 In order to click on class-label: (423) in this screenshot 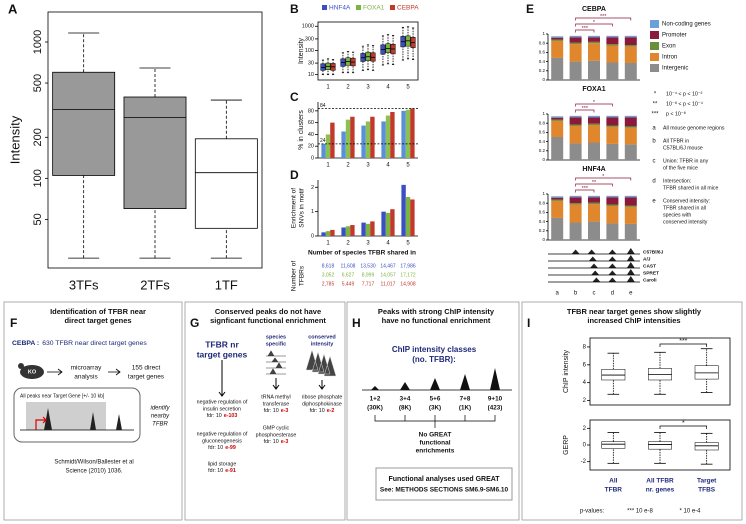, I will do `click(495, 408)`.